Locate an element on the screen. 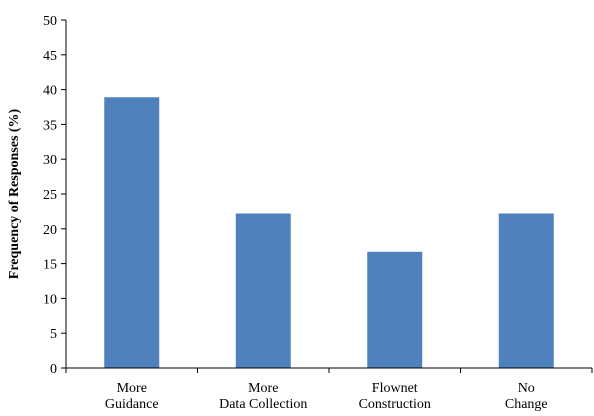 This screenshot has height=416, width=594. y-tick-label: 5 is located at coordinates (53, 334).